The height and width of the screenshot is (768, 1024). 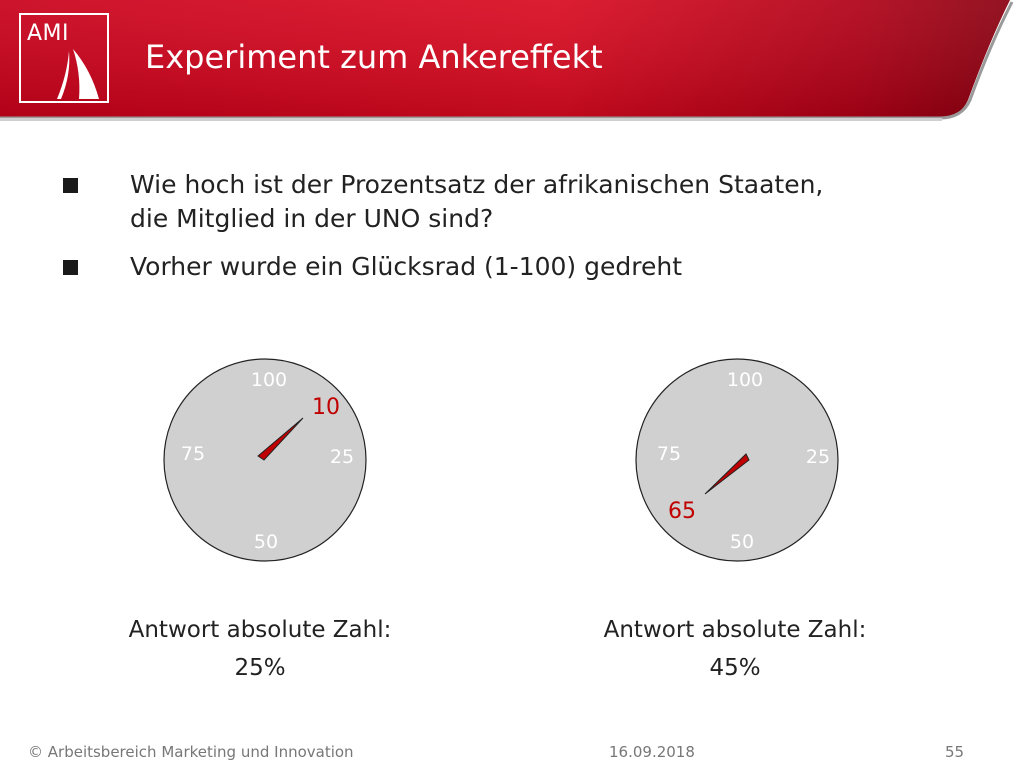 What do you see at coordinates (260, 649) in the screenshot?
I see `answer-caption-left: Antwort absolute Zahl: 25%` at bounding box center [260, 649].